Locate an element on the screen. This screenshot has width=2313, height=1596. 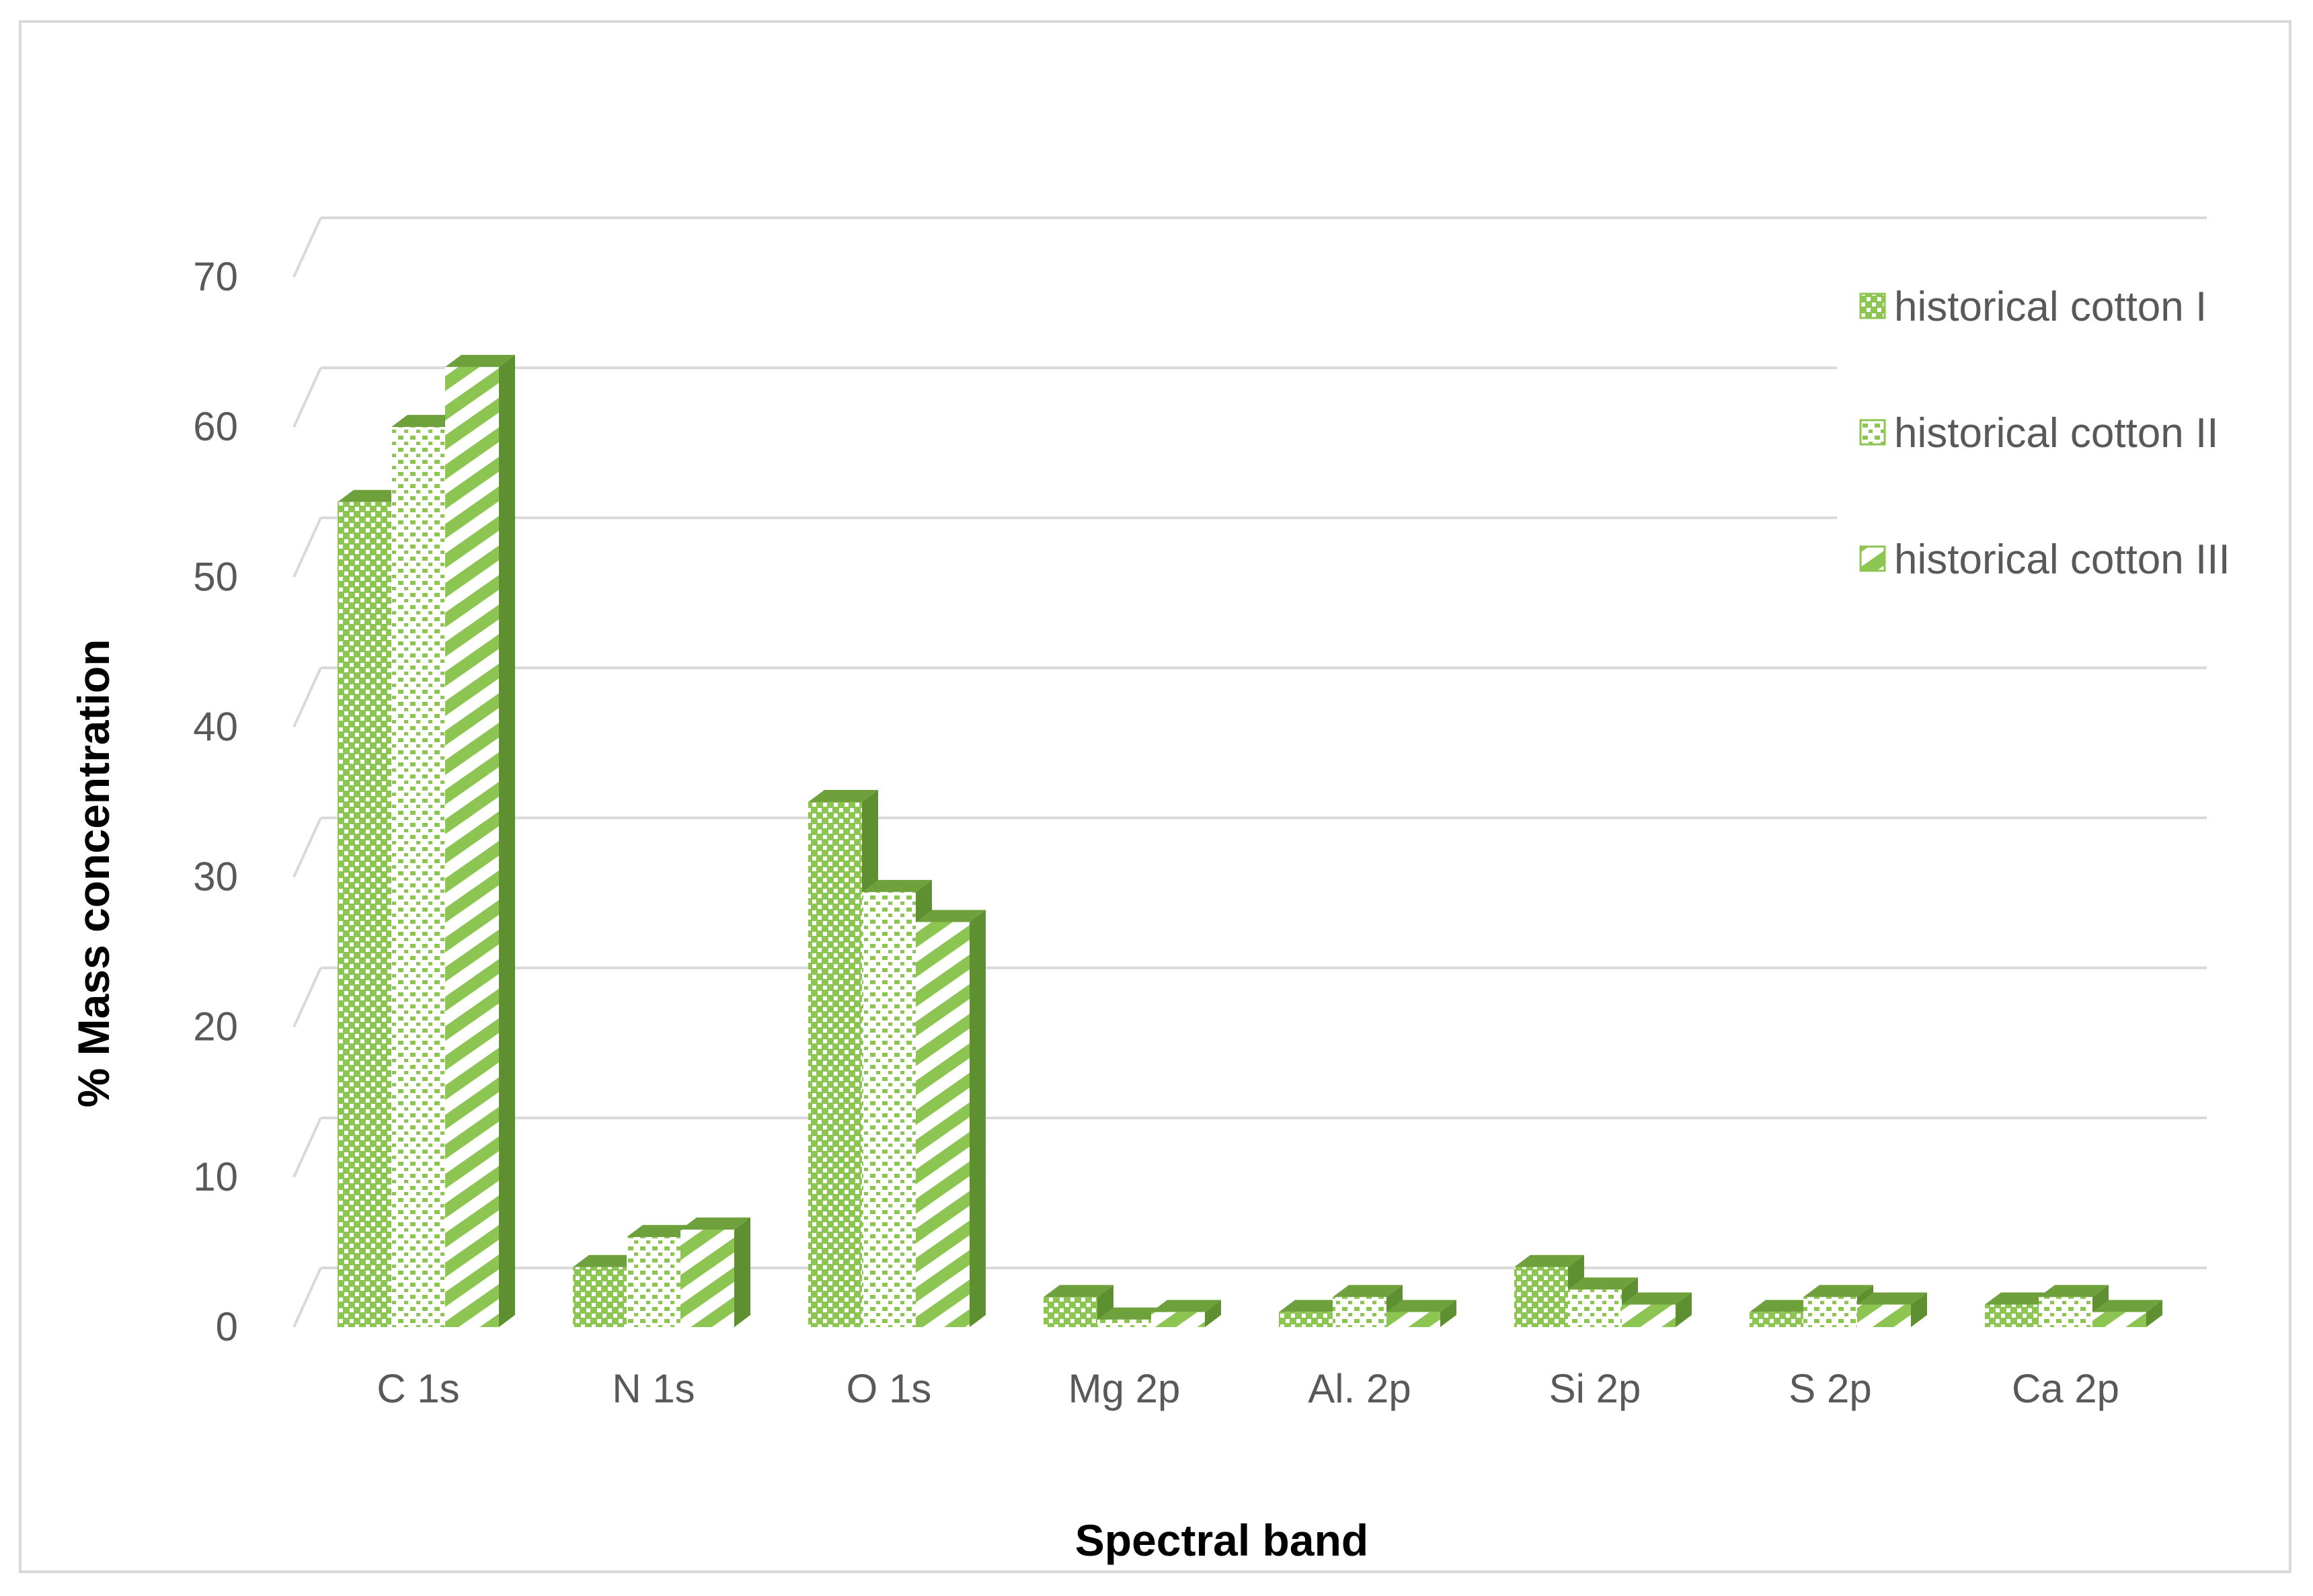
legend-label: historical cotton III is located at coordinates (2062, 559).